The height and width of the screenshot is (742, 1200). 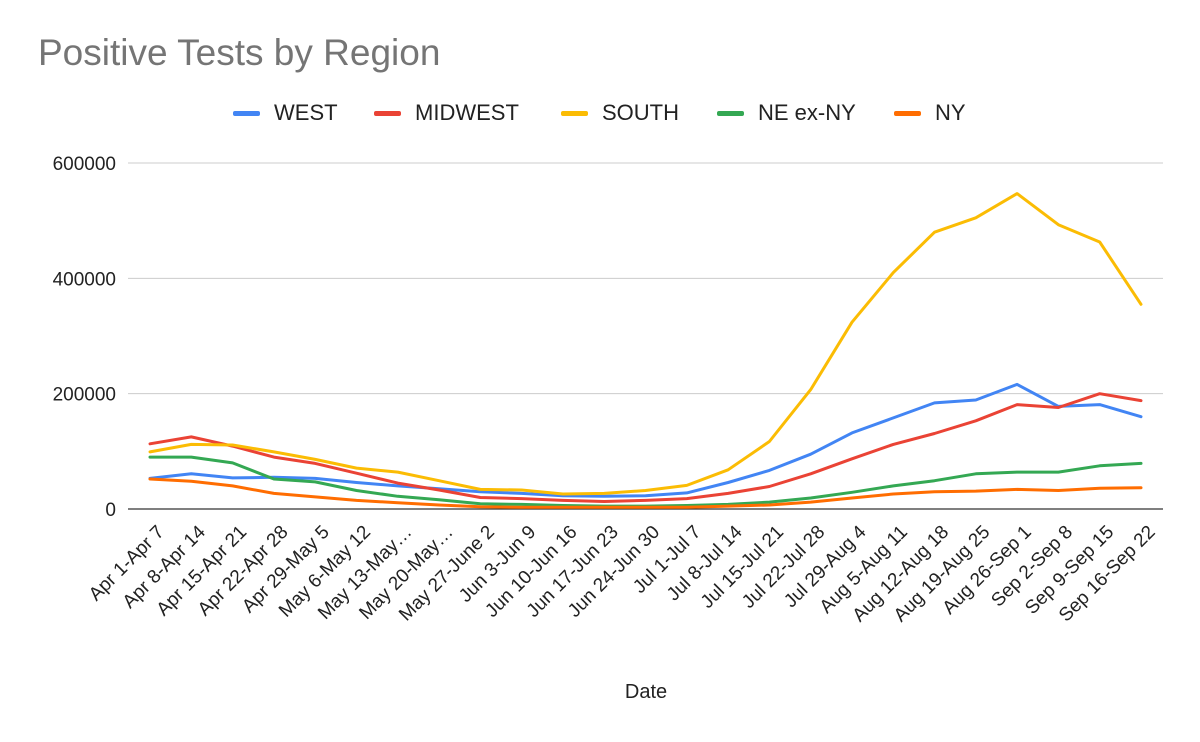 What do you see at coordinates (306, 112) in the screenshot?
I see `legend-label: WEST` at bounding box center [306, 112].